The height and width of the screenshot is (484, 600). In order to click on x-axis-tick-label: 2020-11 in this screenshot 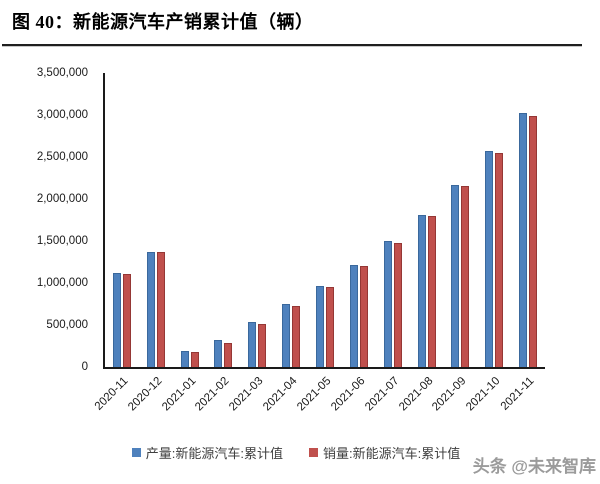, I will do `click(111, 394)`.